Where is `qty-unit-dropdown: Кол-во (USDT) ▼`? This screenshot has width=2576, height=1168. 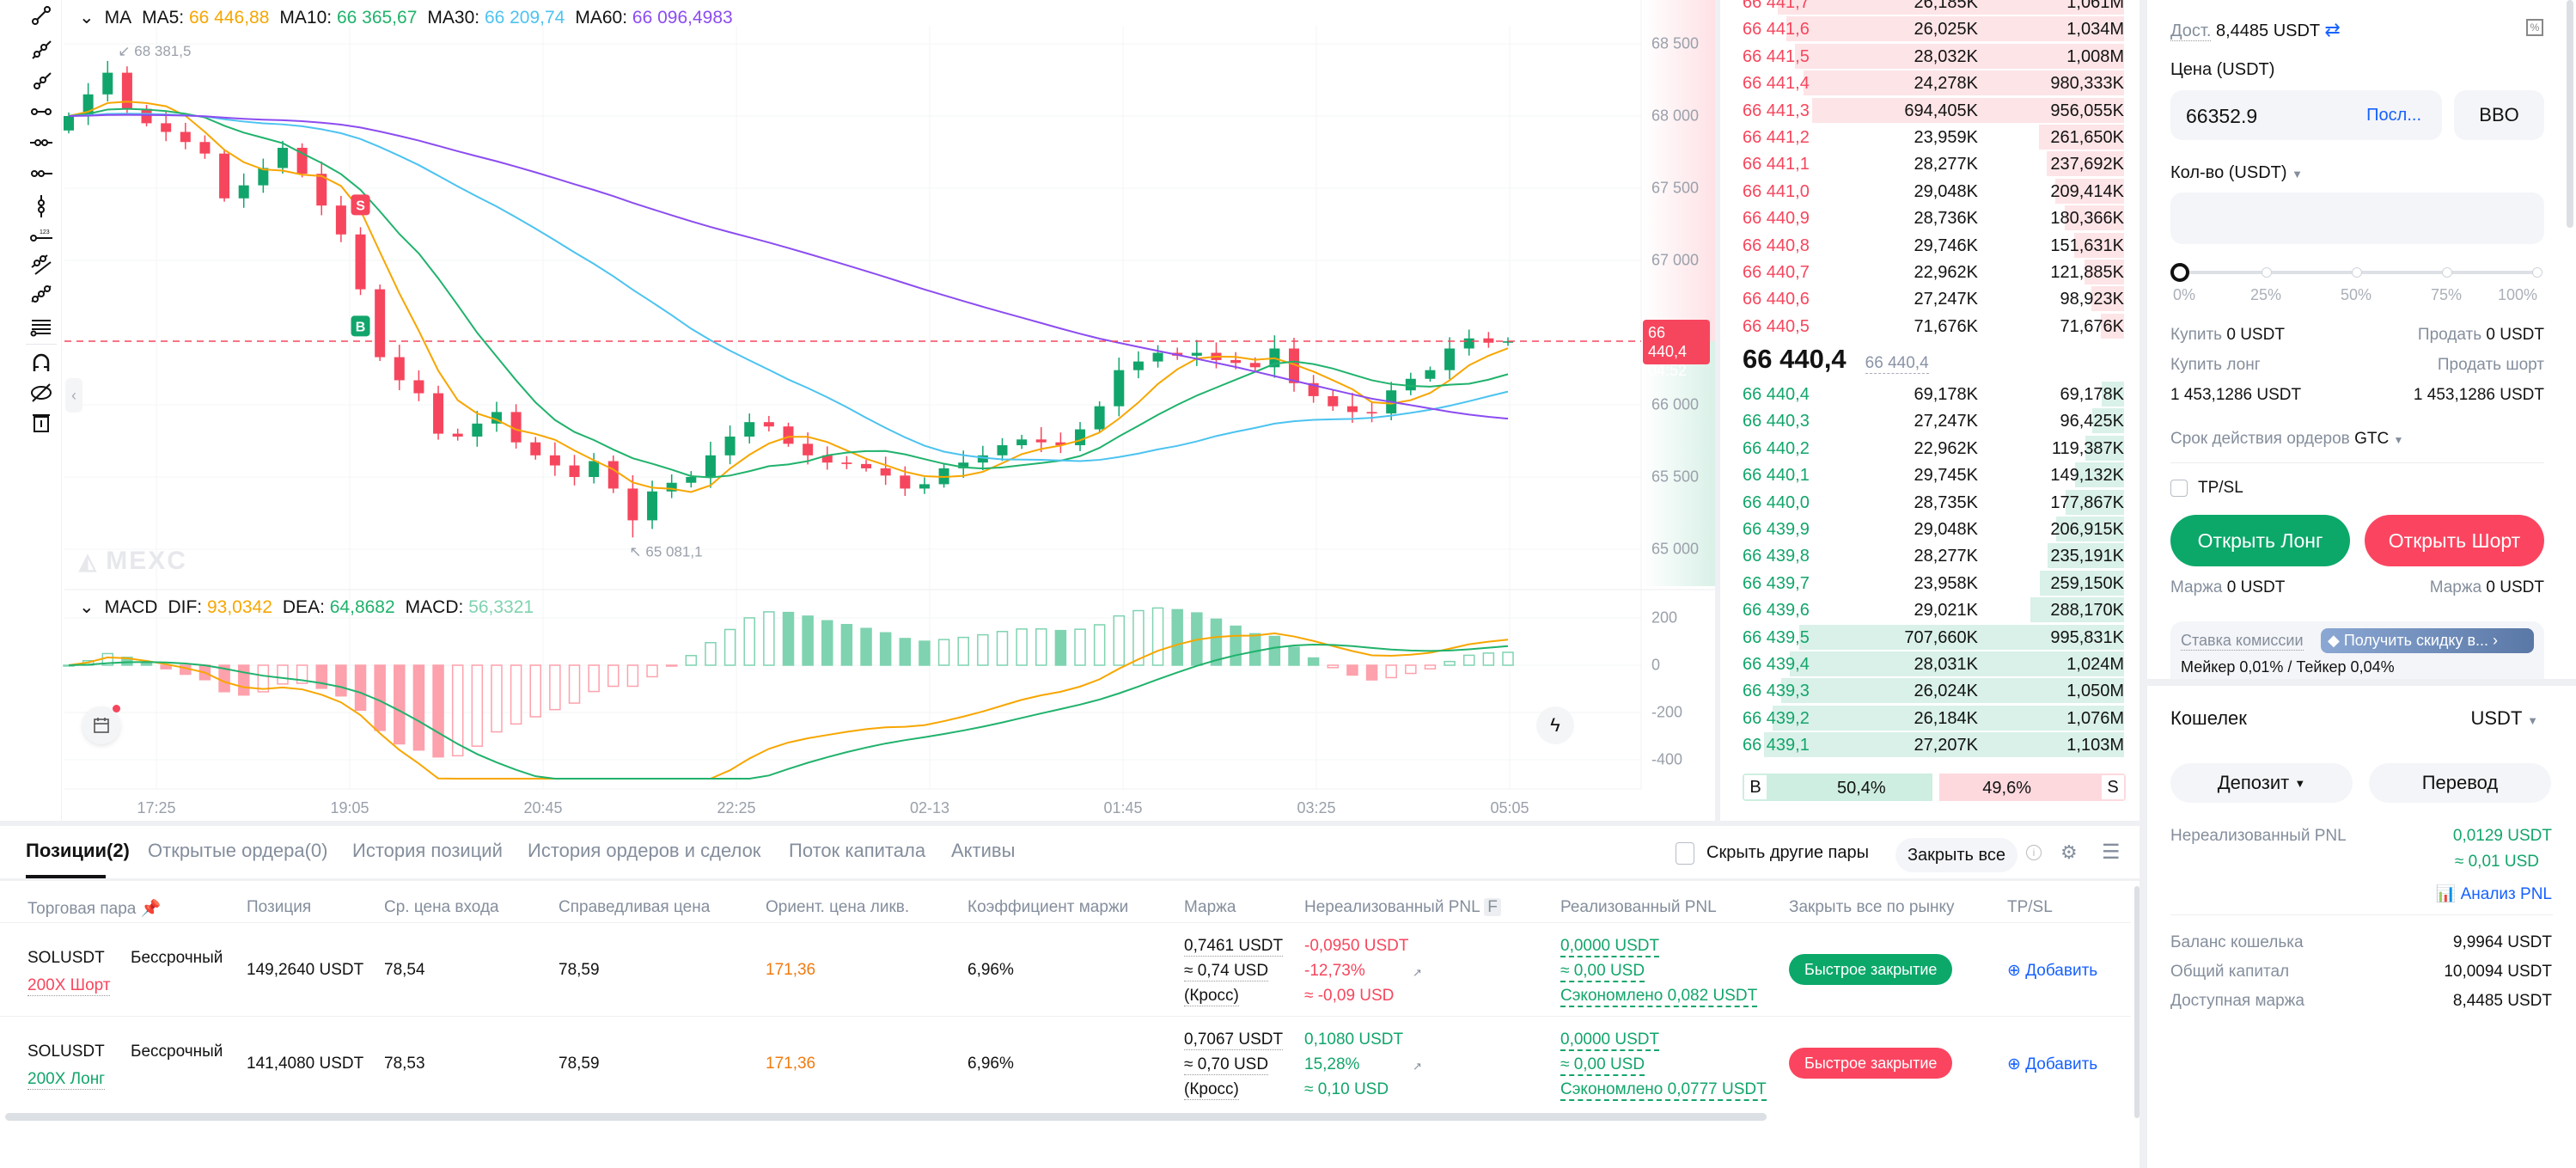 qty-unit-dropdown: Кол-во (USDT) ▼ is located at coordinates (2236, 173).